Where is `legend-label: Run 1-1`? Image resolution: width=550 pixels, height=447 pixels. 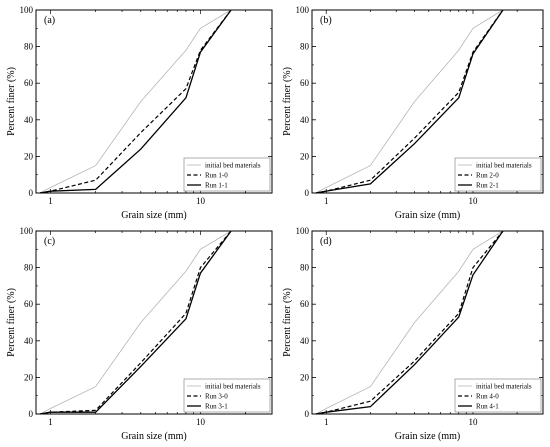
legend-label: Run 1-1 is located at coordinates (216, 186).